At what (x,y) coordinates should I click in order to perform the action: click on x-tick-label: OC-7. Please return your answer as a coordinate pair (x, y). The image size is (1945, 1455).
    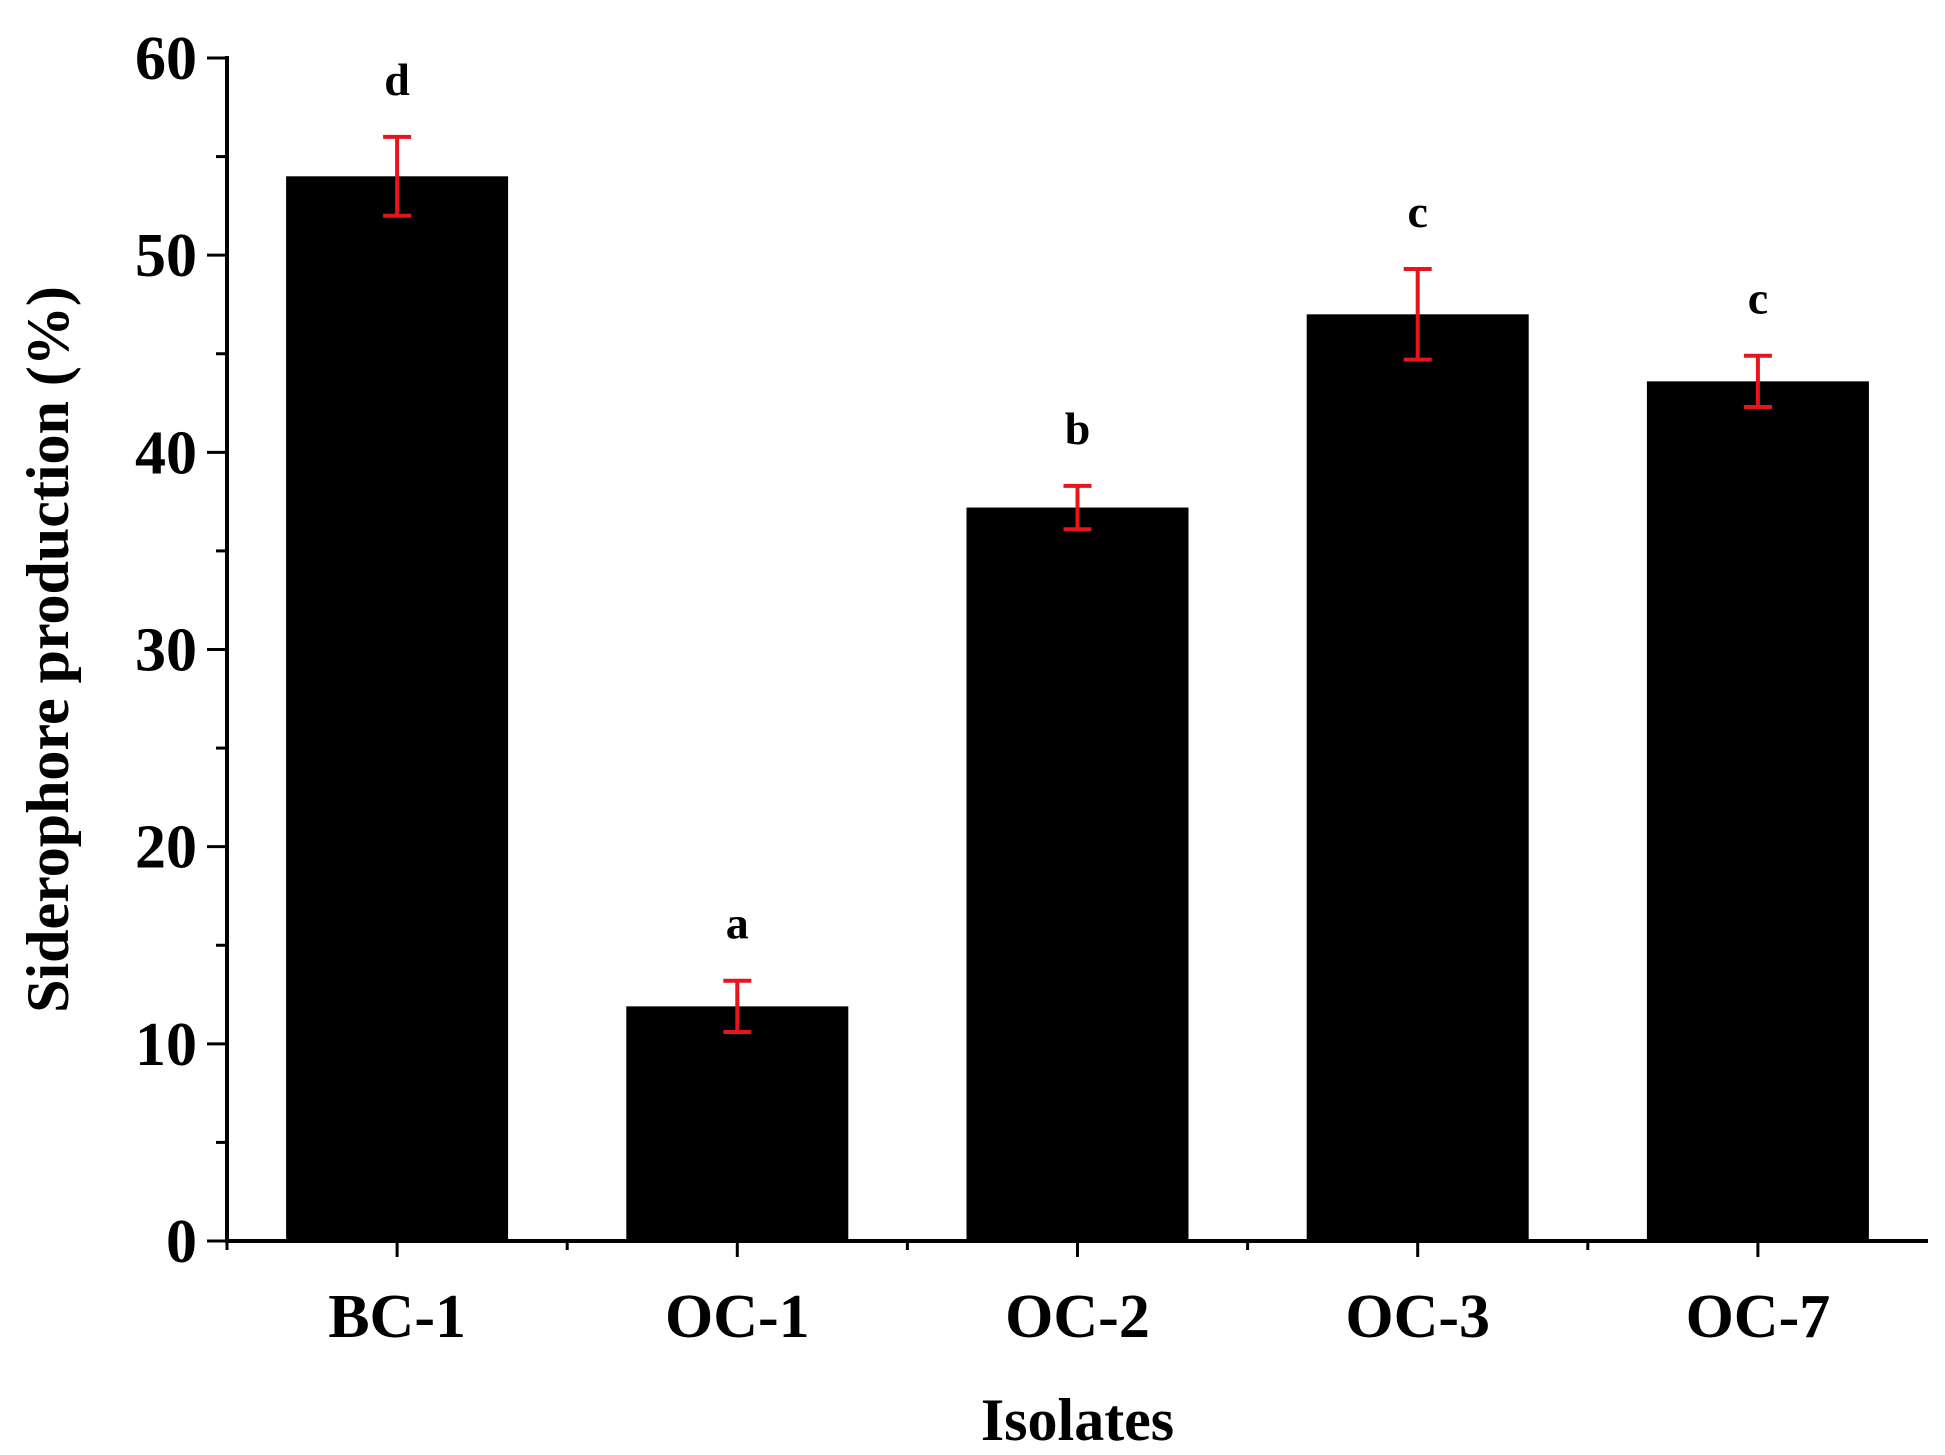
    Looking at the image, I should click on (1758, 1317).